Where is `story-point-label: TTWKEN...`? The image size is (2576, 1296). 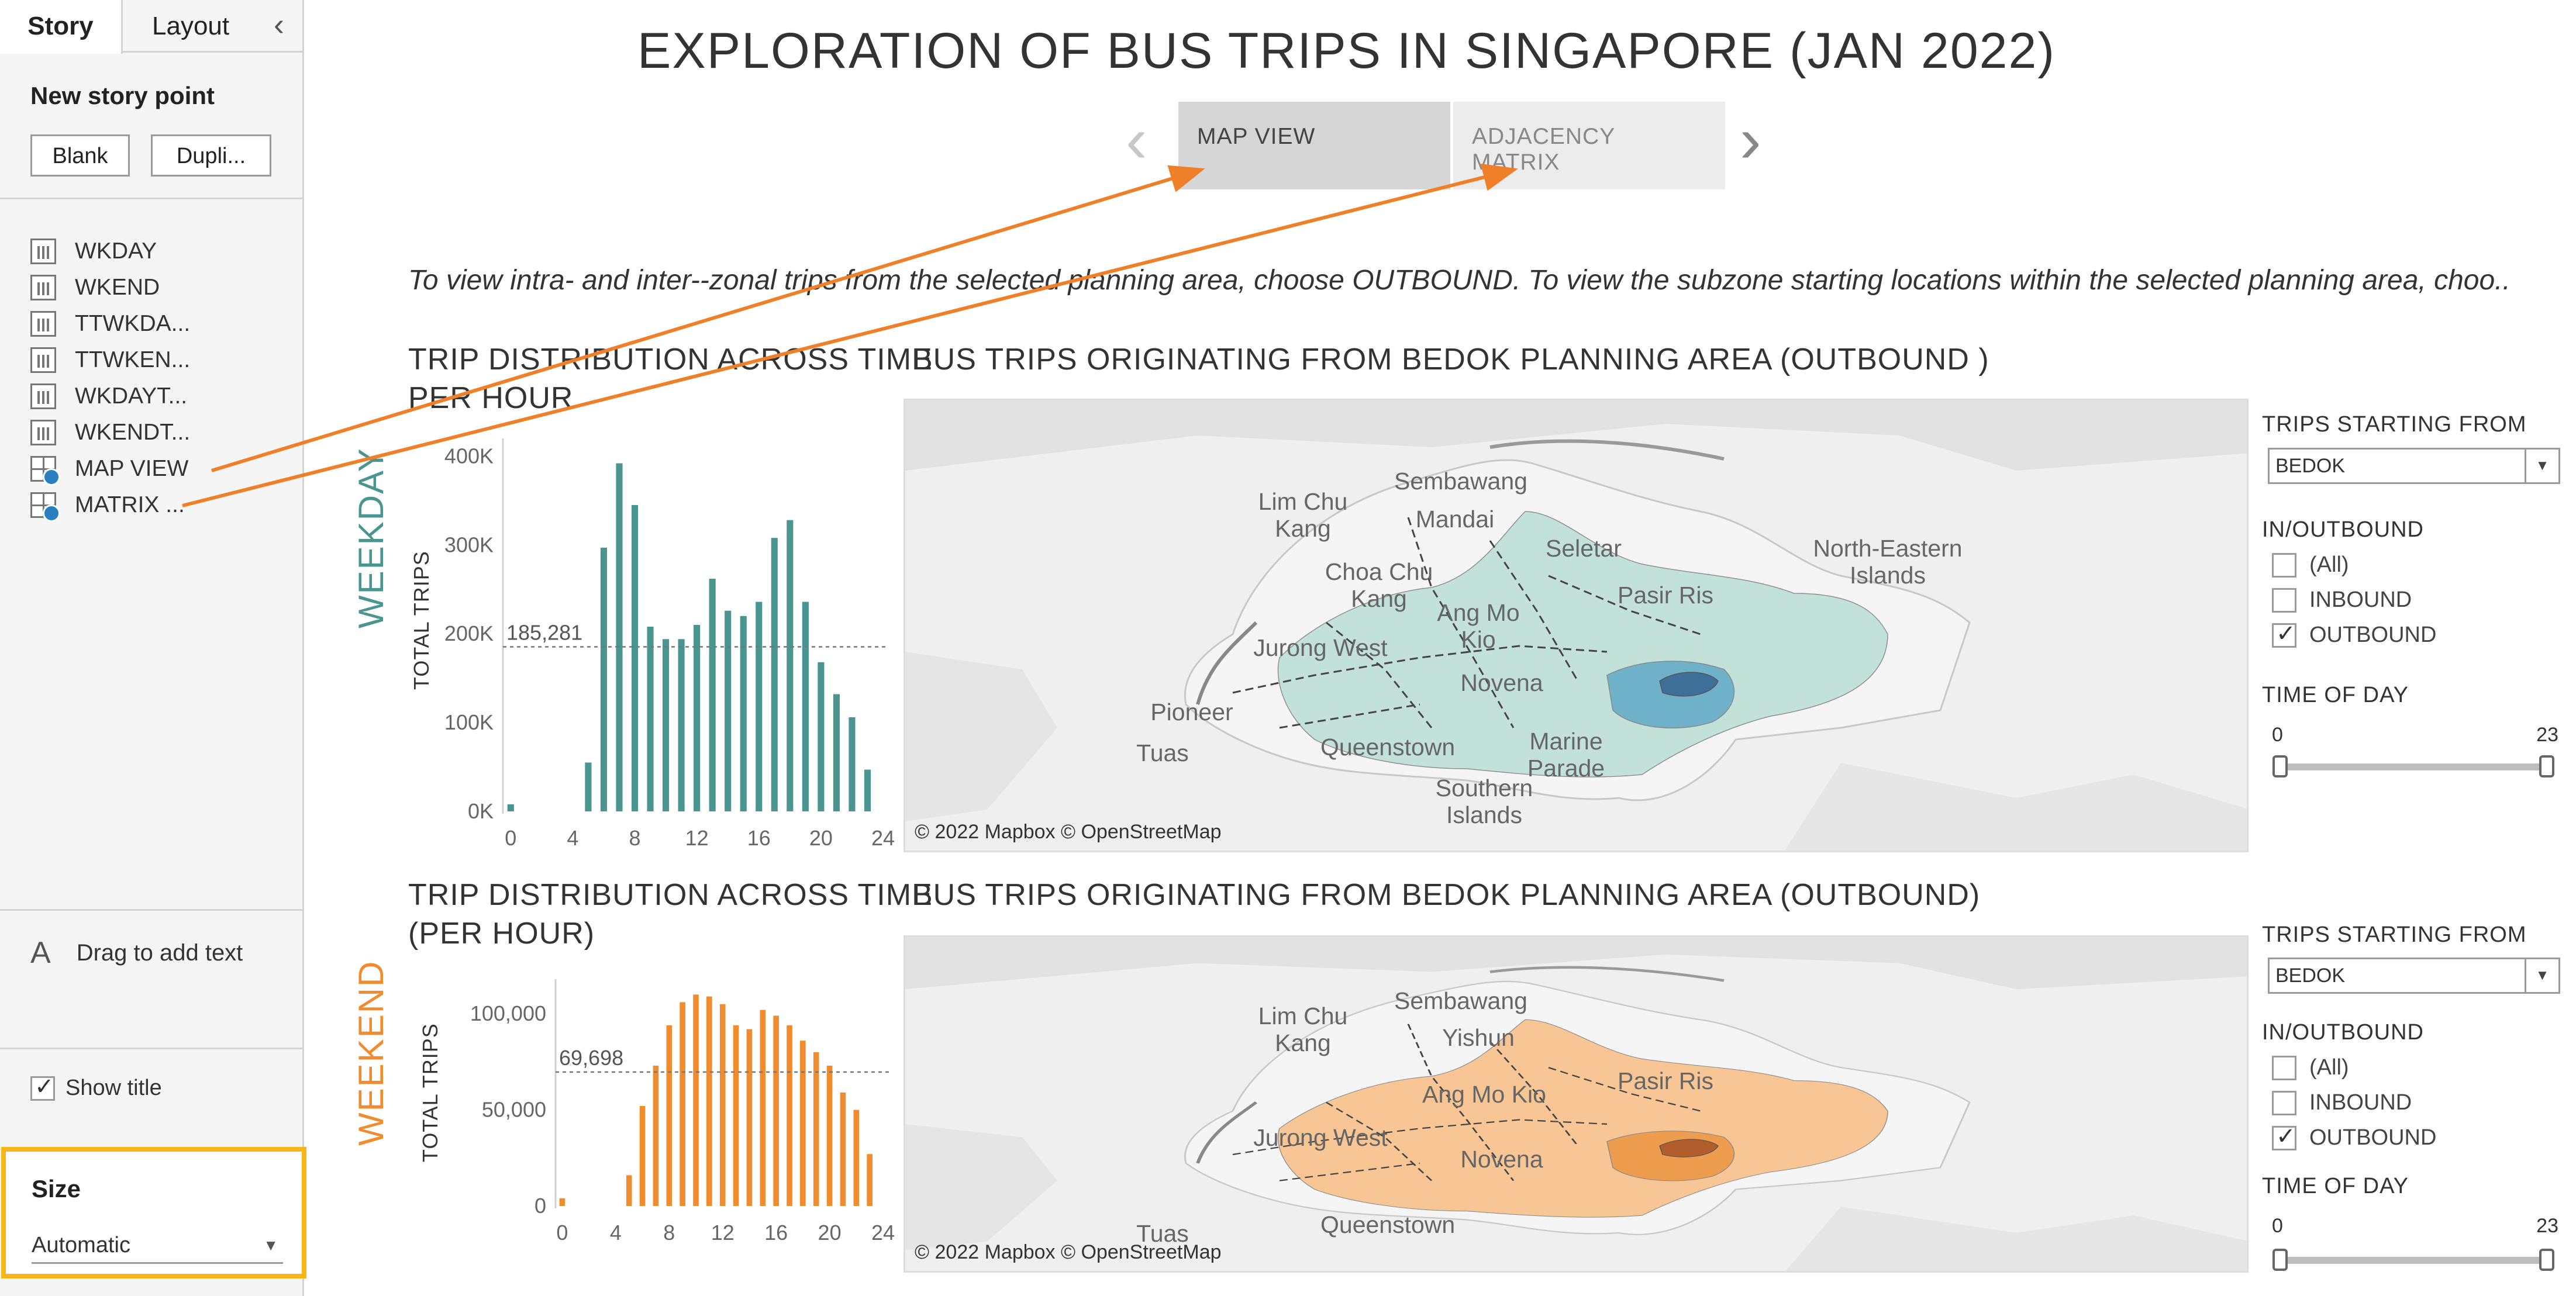
story-point-label: TTWKEN... is located at coordinates (133, 359).